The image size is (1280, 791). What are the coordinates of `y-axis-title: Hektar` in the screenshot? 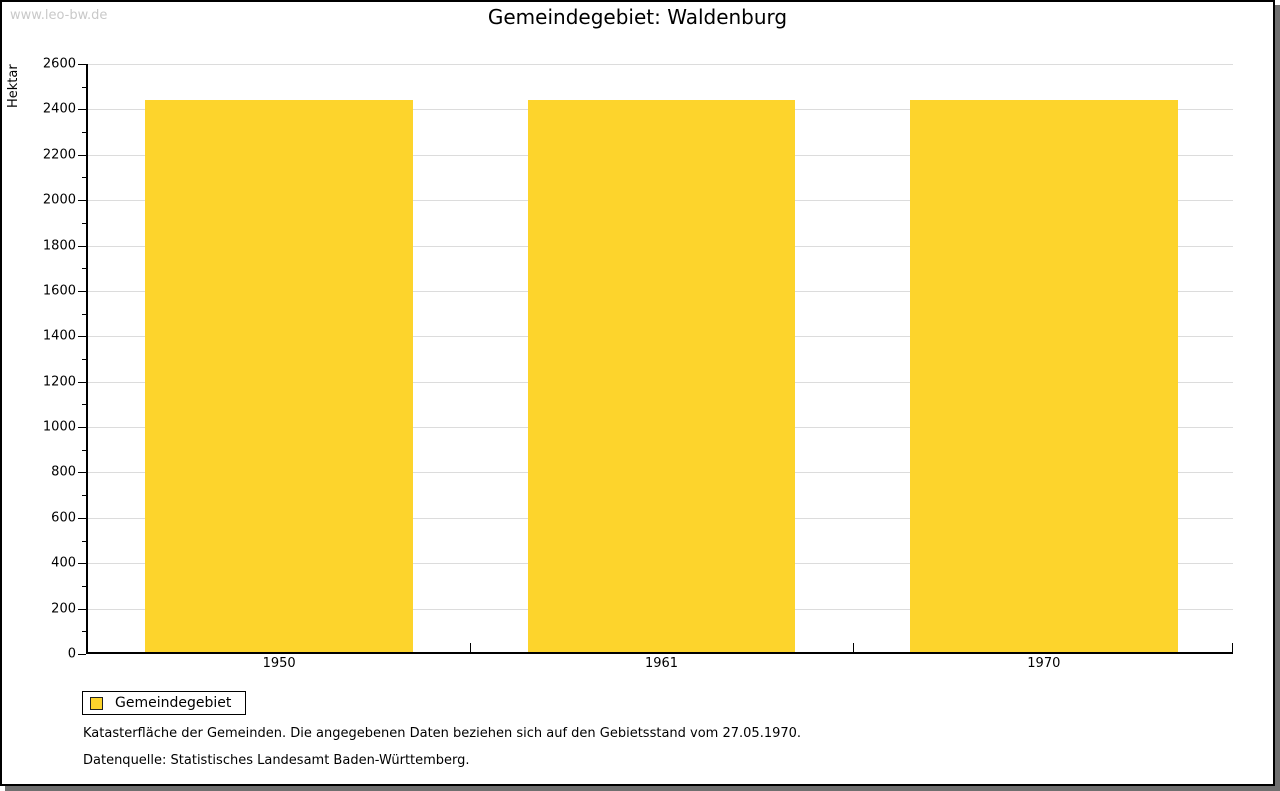 It's located at (13, 86).